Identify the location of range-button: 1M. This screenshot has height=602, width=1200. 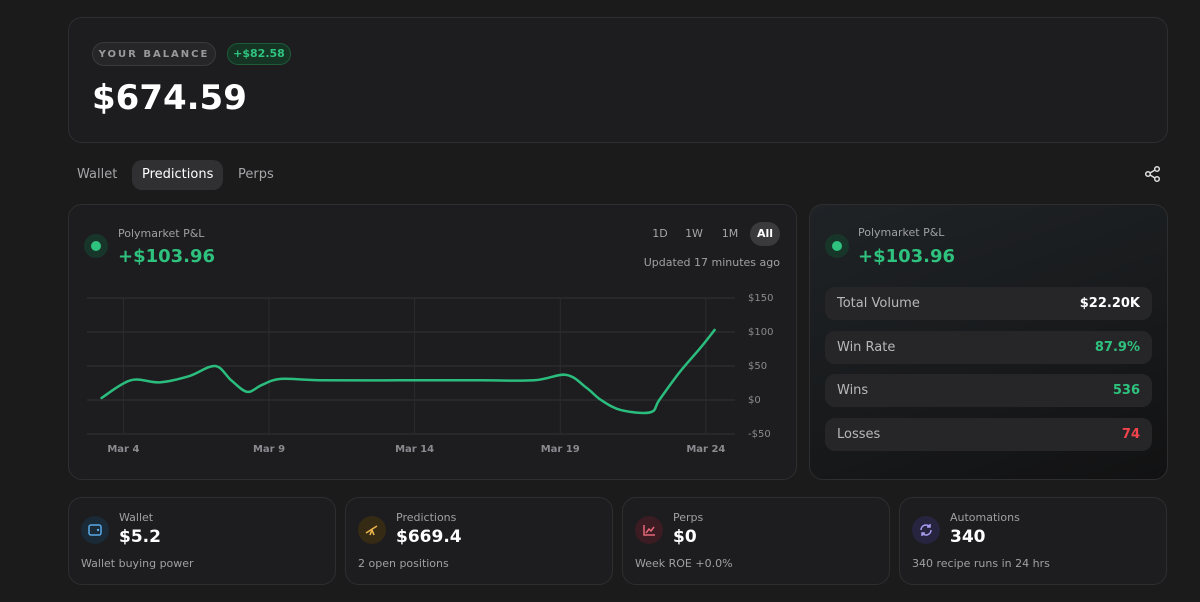
(730, 233).